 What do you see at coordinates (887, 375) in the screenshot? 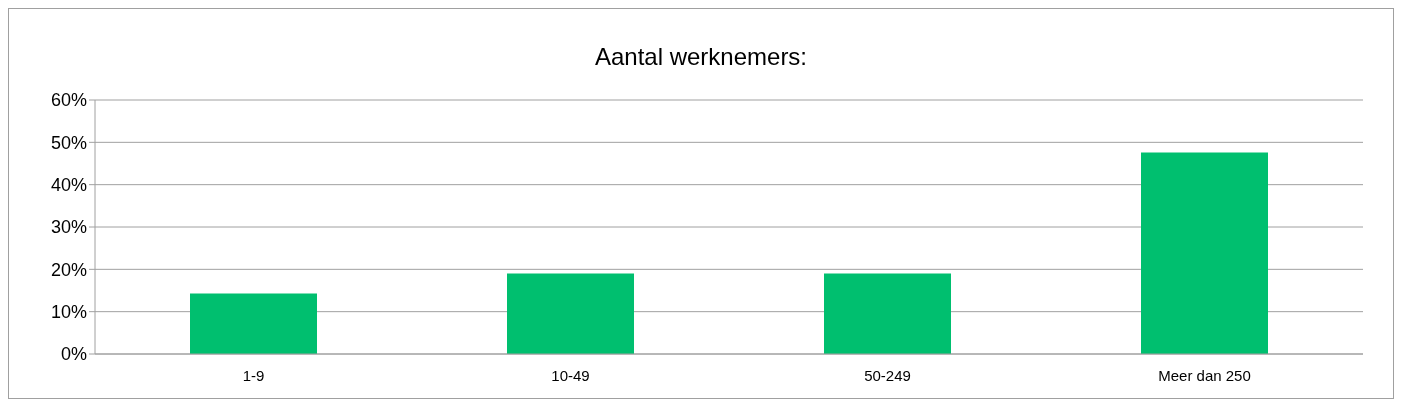
I see `x-tick-label: 50-249` at bounding box center [887, 375].